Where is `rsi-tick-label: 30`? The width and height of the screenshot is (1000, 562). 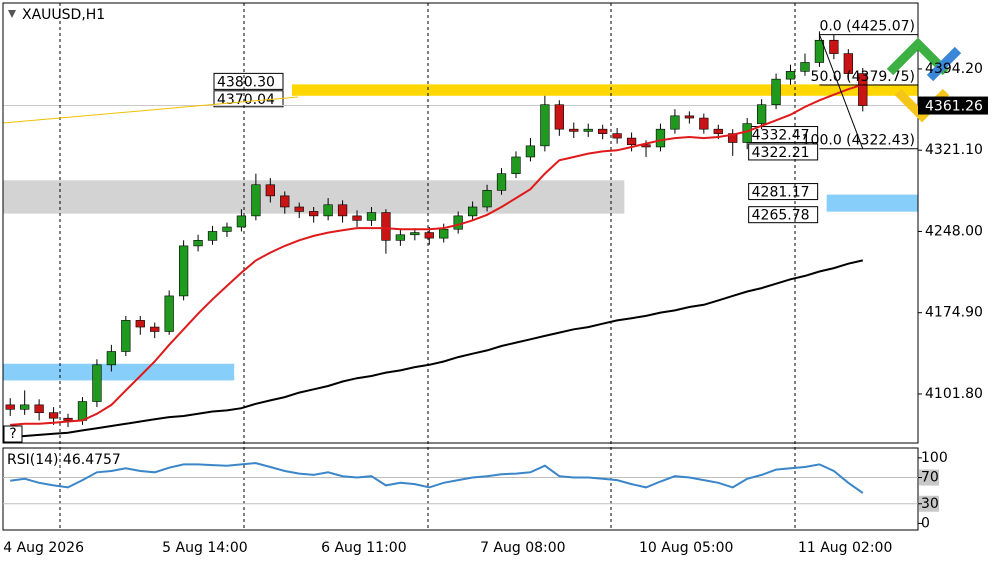 rsi-tick-label: 30 is located at coordinates (930, 504).